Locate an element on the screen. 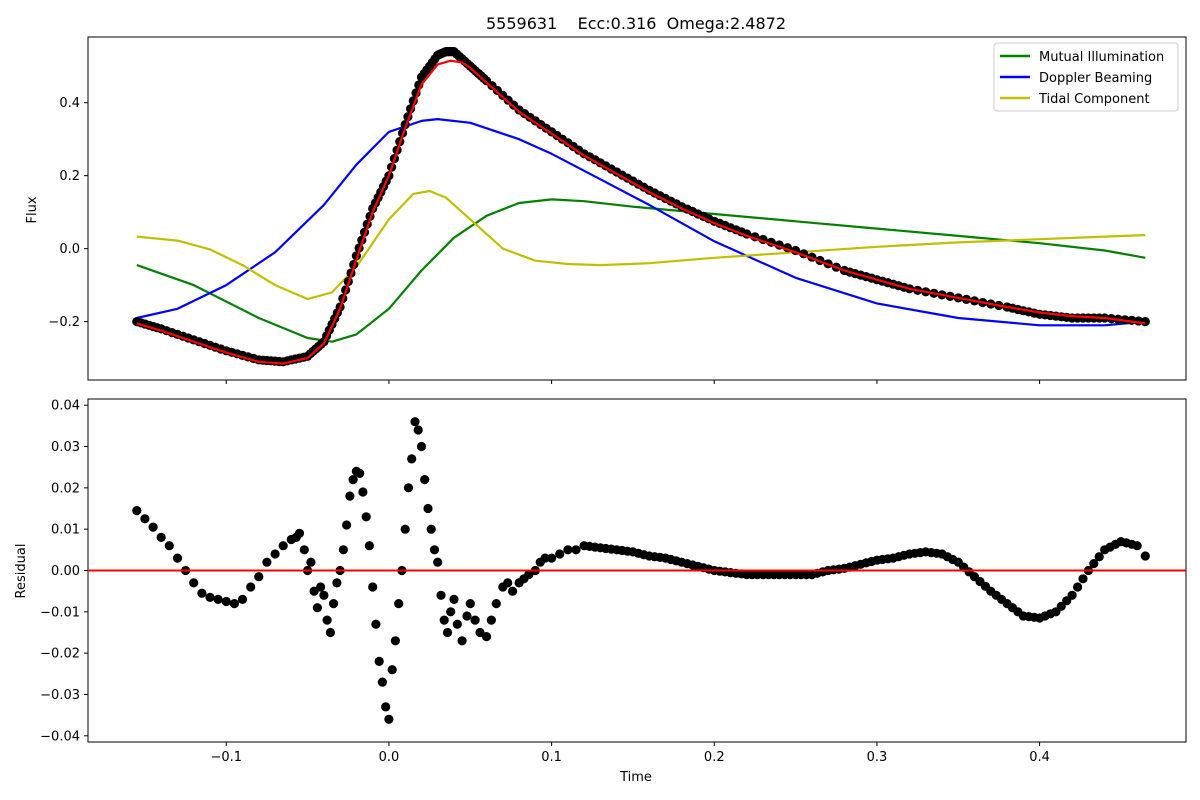  residual-ytick-label: 0.04 is located at coordinates (65, 406).